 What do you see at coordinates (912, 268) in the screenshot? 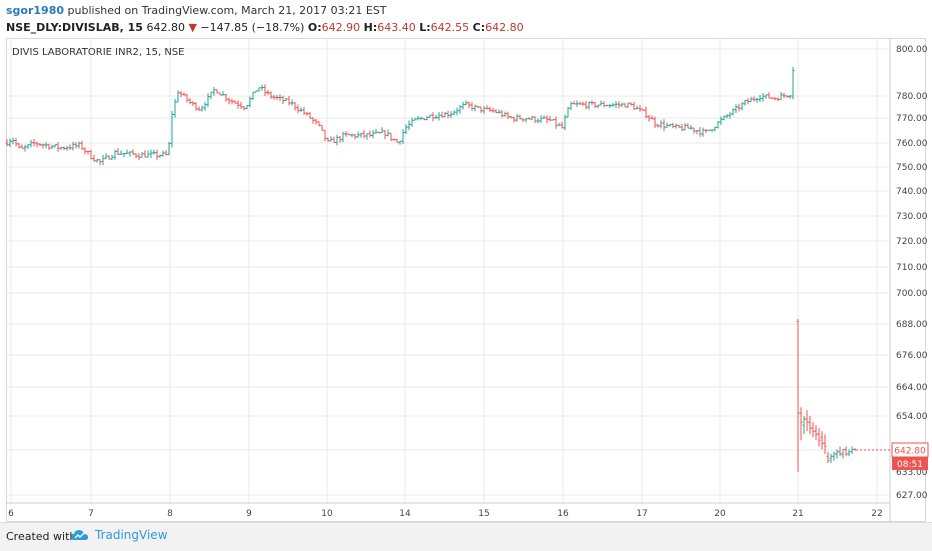
I see `y-tick-label: 710.00` at bounding box center [912, 268].